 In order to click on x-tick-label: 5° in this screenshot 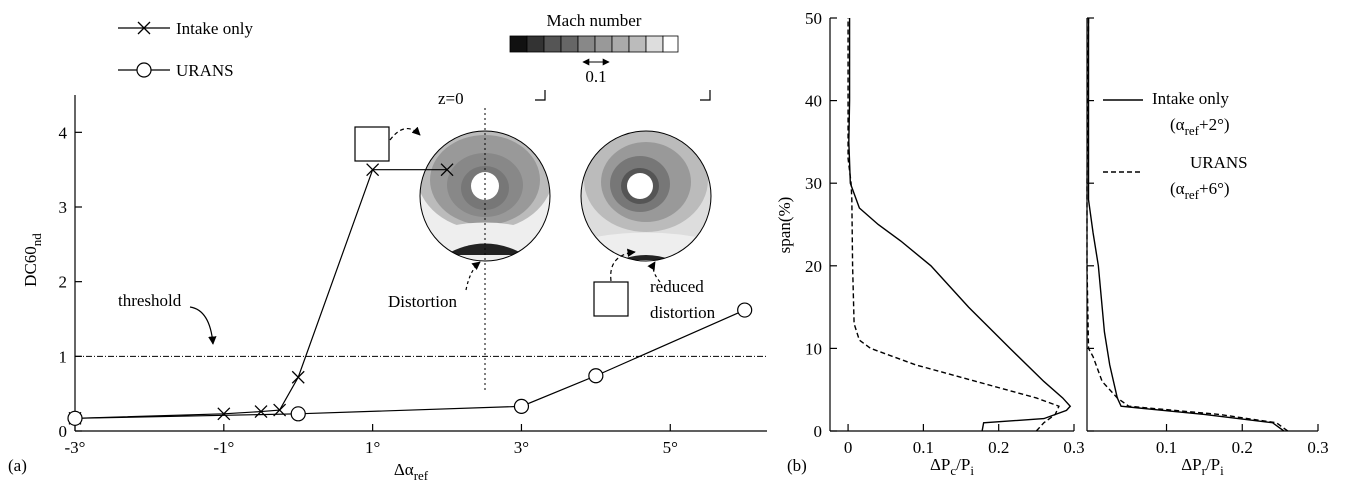, I will do `click(670, 447)`.